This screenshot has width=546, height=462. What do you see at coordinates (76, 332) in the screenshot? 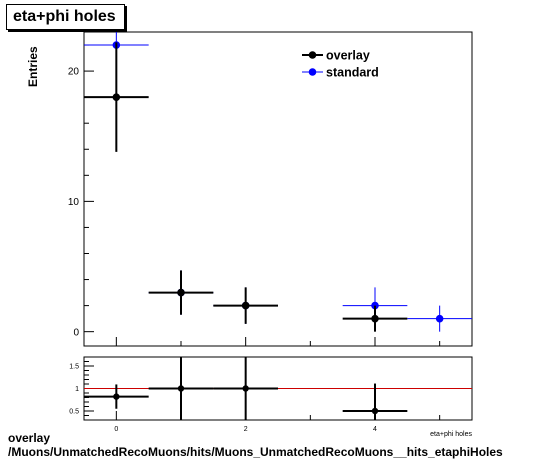
I see `y-tick-label: 0` at bounding box center [76, 332].